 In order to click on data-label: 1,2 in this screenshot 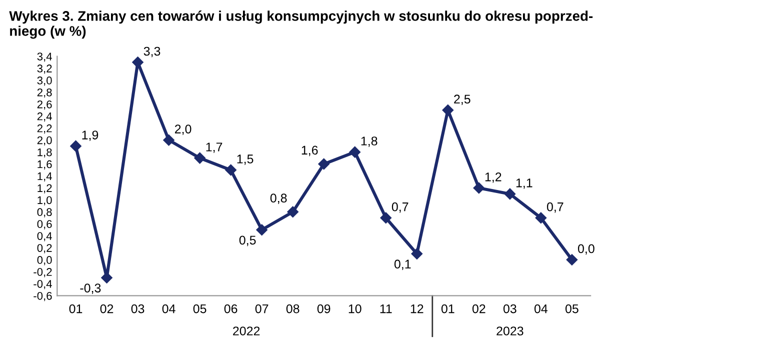, I will do `click(493, 177)`.